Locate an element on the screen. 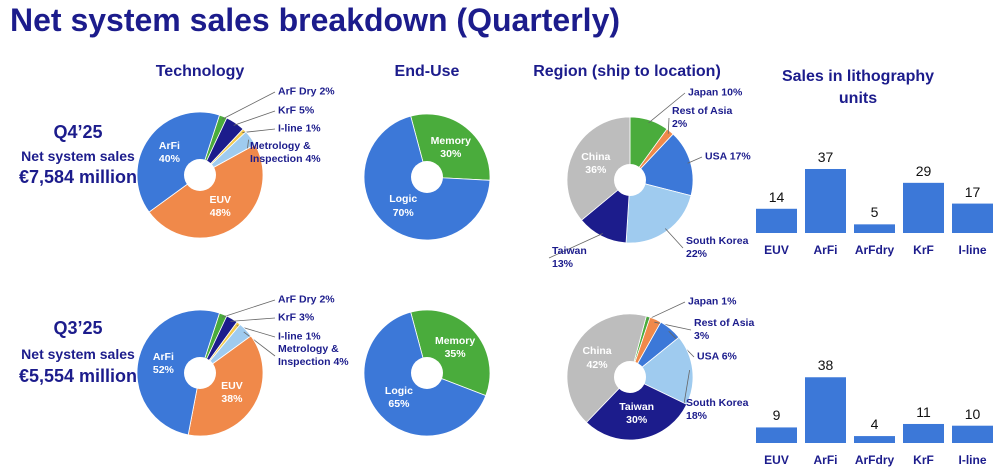 The width and height of the screenshot is (1000, 470). slice-label: Rest of Asia 2% is located at coordinates (707, 118).